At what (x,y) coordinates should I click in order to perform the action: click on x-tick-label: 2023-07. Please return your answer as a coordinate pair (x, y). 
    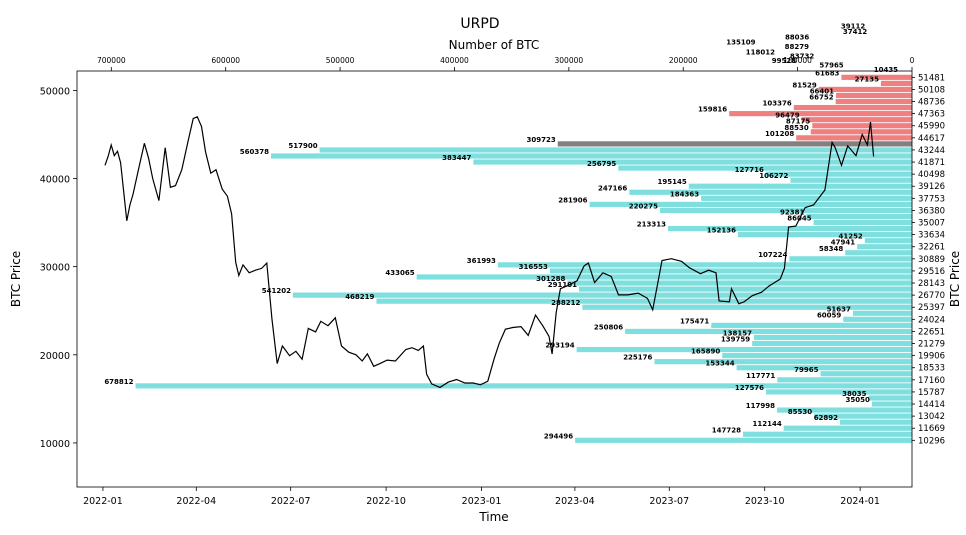
    Looking at the image, I should click on (669, 501).